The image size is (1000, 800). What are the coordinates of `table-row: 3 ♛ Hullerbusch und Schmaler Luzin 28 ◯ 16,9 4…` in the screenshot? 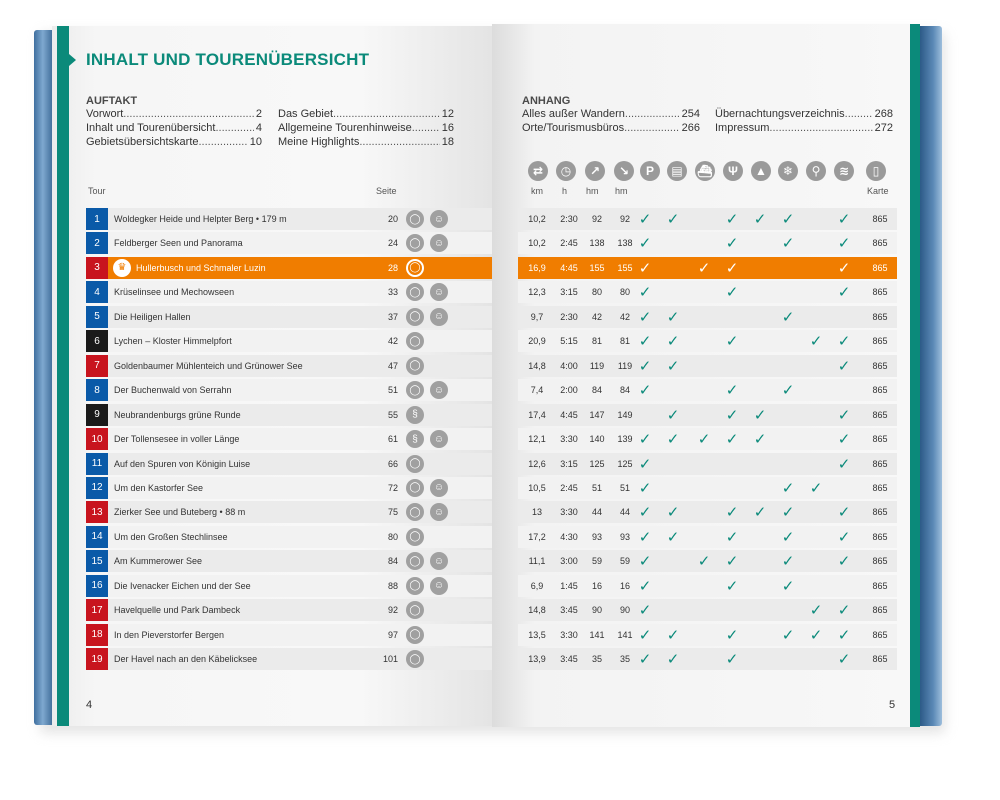 It's located at (491, 267).